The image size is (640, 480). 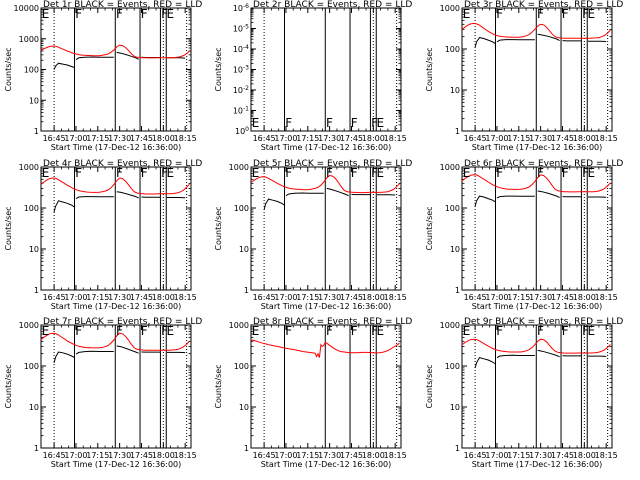 I want to click on y-tick-label: 10⁻⁵, so click(x=241, y=29).